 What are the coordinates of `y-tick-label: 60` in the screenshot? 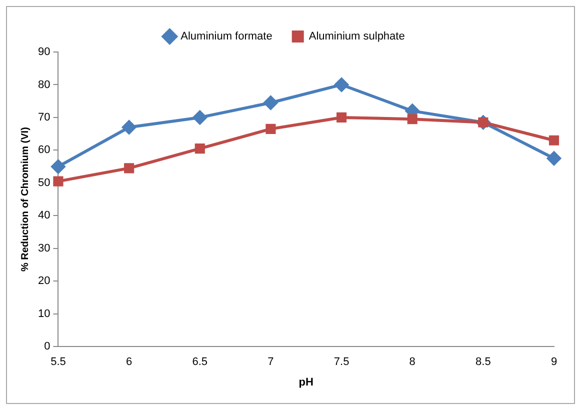 It's located at (44, 150).